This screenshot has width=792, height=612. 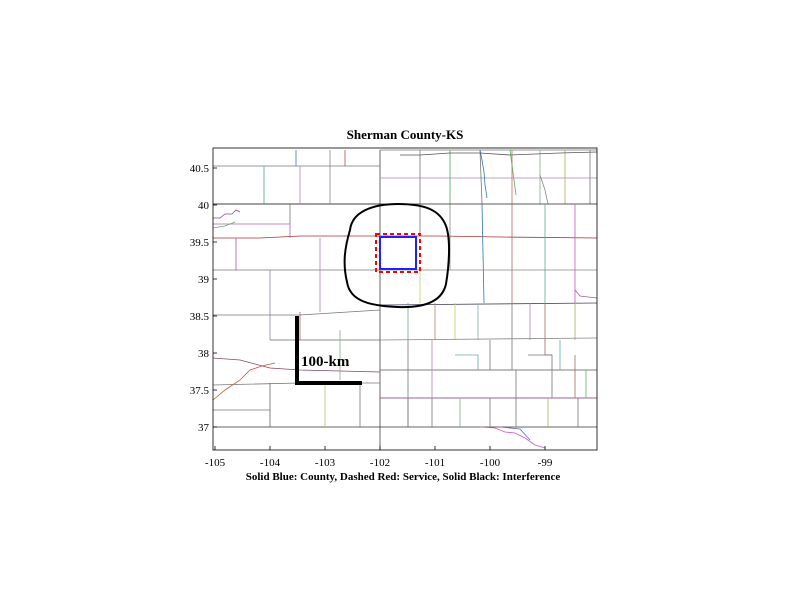 I want to click on y-tick-label: 37.5, so click(x=200, y=391).